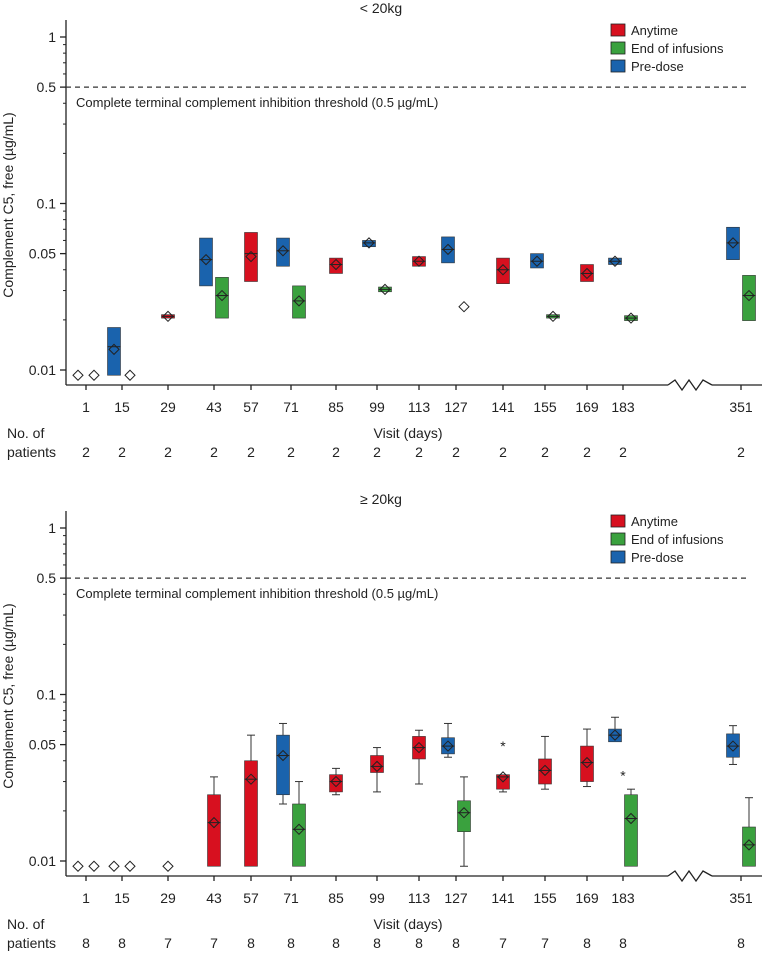 The width and height of the screenshot is (762, 962). I want to click on legend-label-end: End of infusions, so click(677, 48).